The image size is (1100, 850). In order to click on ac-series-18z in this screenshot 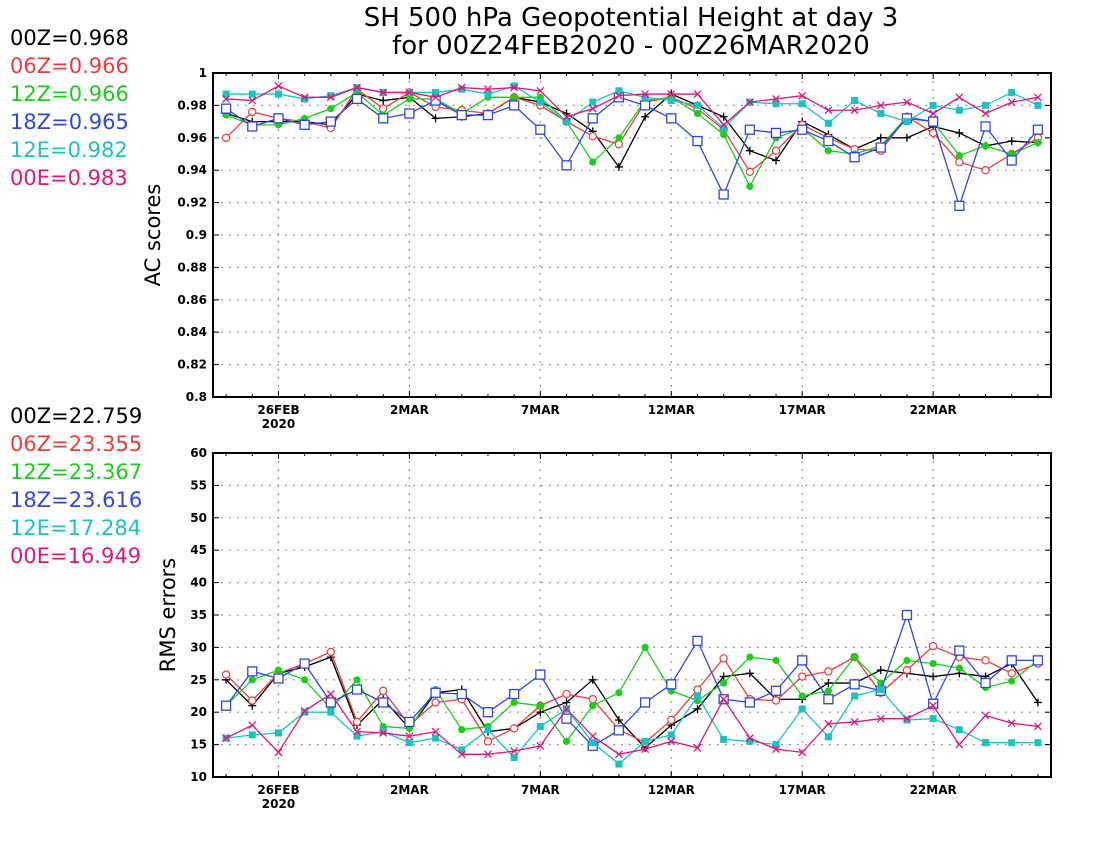, I will do `click(632, 151)`.